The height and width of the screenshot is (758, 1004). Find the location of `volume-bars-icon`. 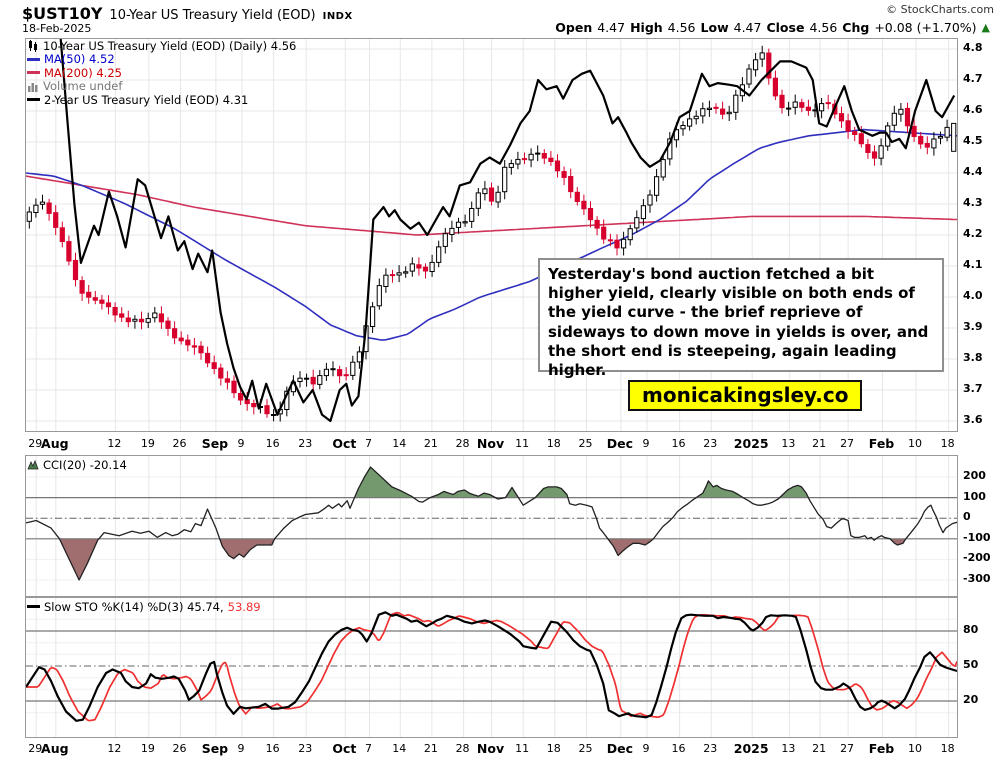

volume-bars-icon is located at coordinates (33, 86).